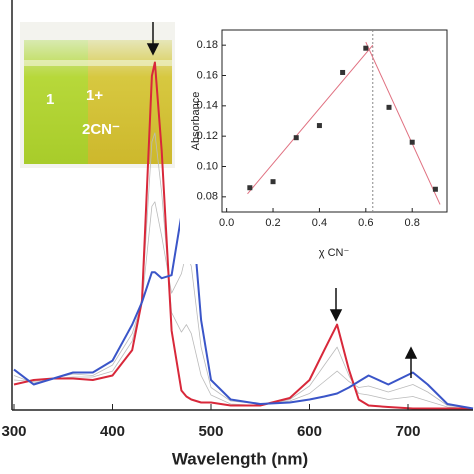 The width and height of the screenshot is (474, 474). What do you see at coordinates (207, 136) in the screenshot?
I see `y-tick-label: 0.12` at bounding box center [207, 136].